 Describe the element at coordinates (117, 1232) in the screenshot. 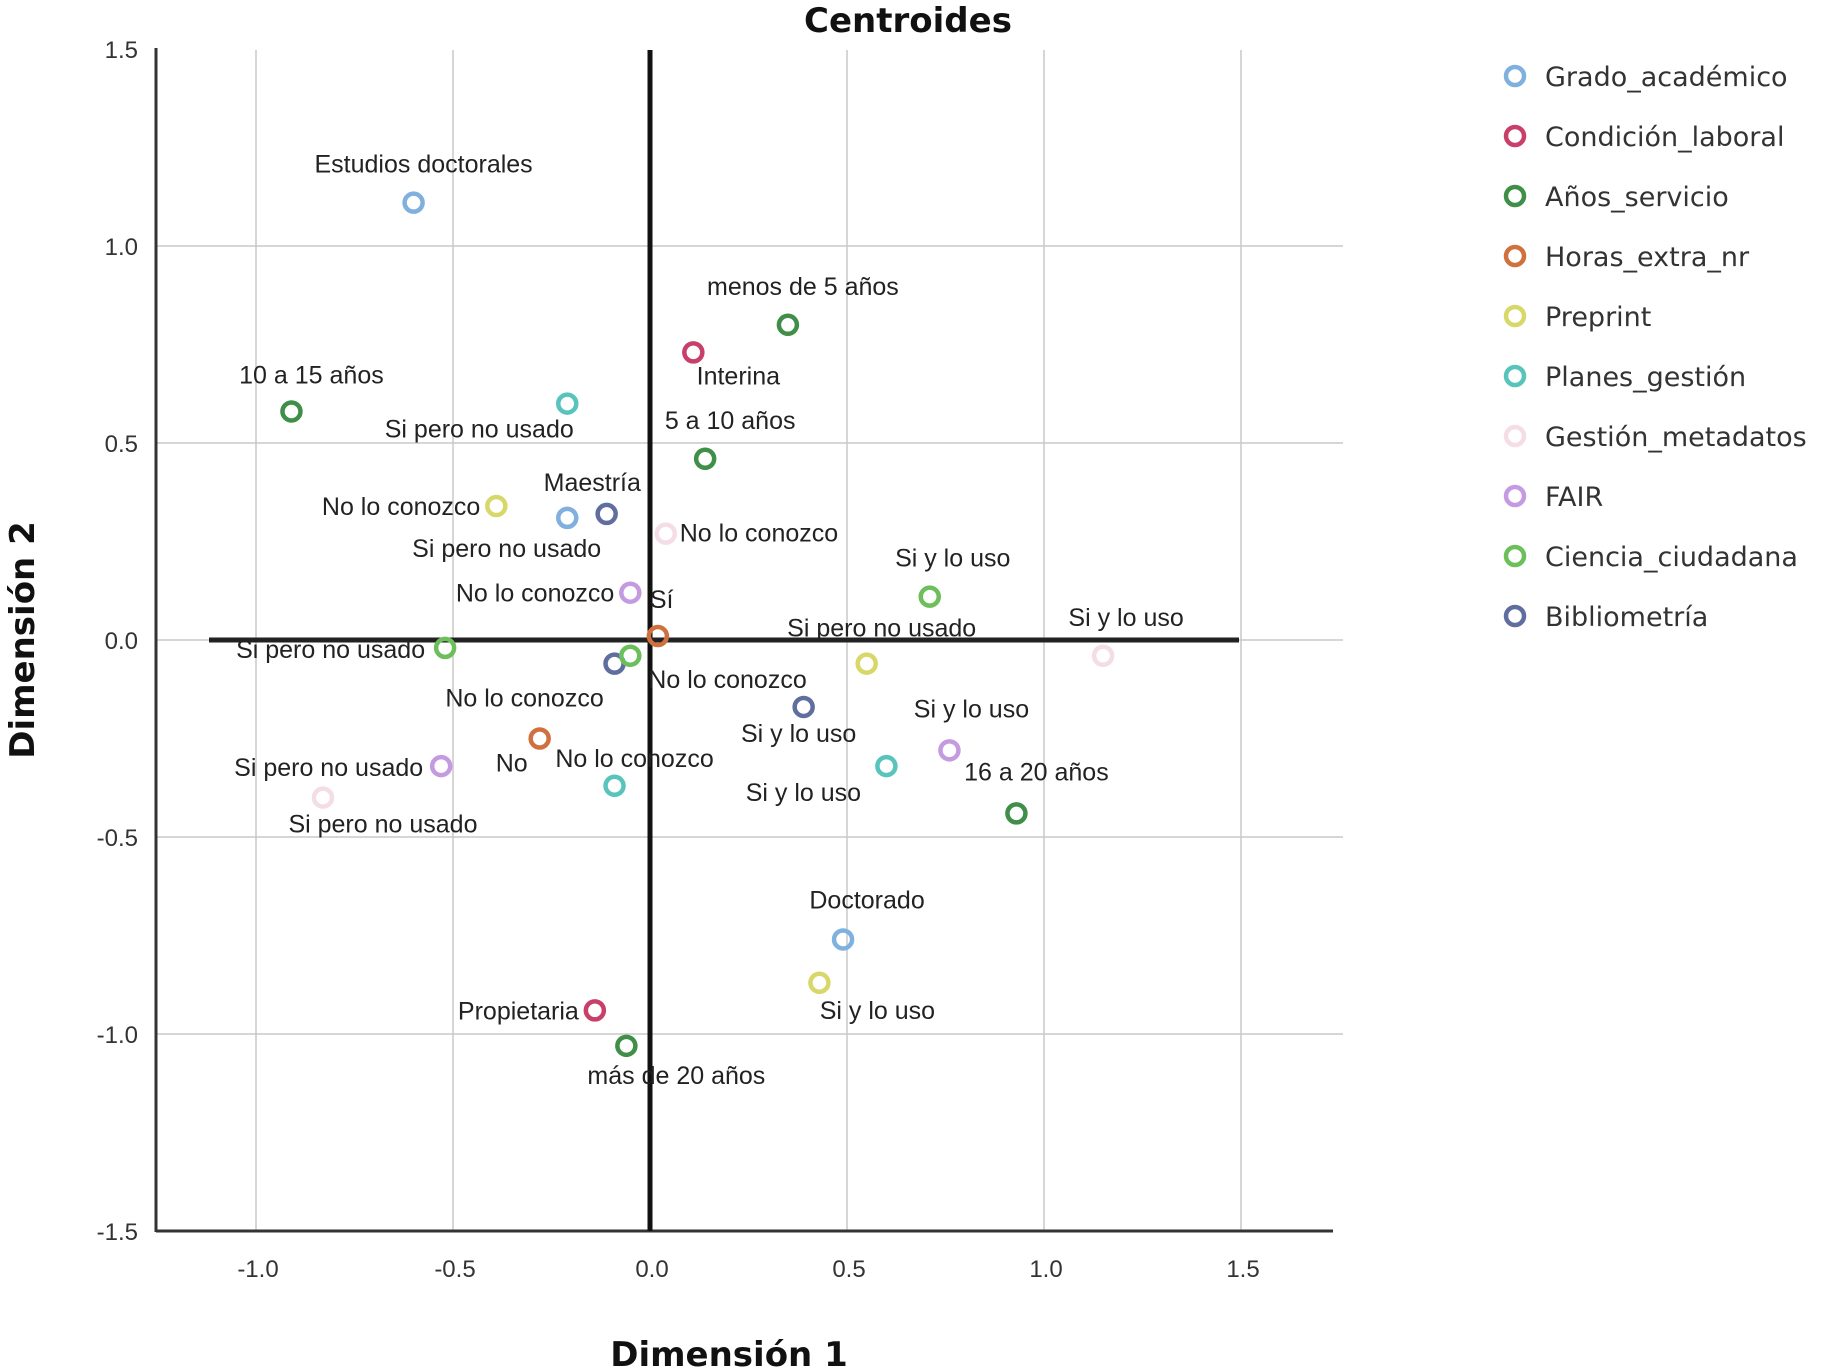

I see `y-tick-label: -1.5` at that location.